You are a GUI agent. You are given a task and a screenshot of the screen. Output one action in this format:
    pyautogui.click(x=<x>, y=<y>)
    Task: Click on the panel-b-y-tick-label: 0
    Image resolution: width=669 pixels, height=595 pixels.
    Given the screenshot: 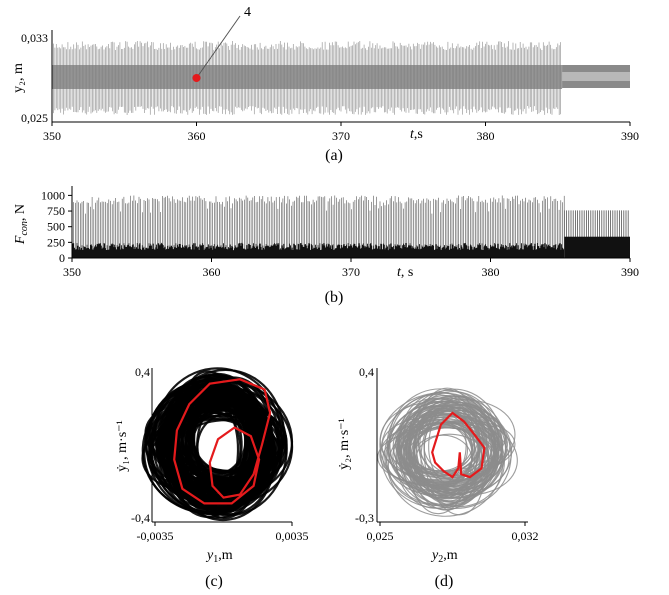 What is the action you would take?
    pyautogui.click(x=62, y=258)
    